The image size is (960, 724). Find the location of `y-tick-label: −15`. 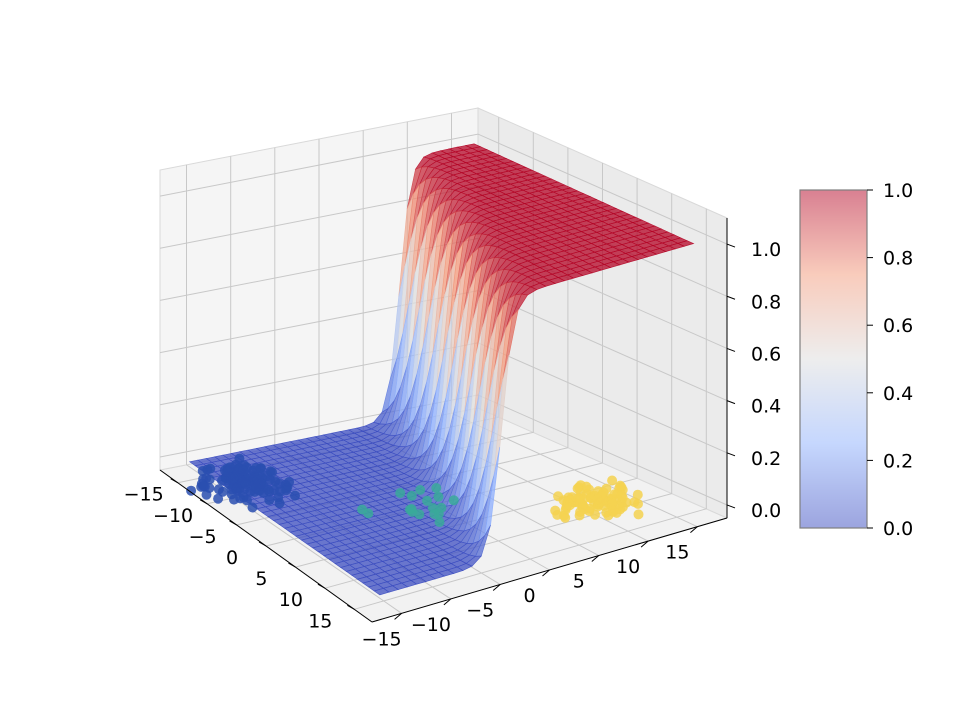

y-tick-label: −15 is located at coordinates (382, 639).